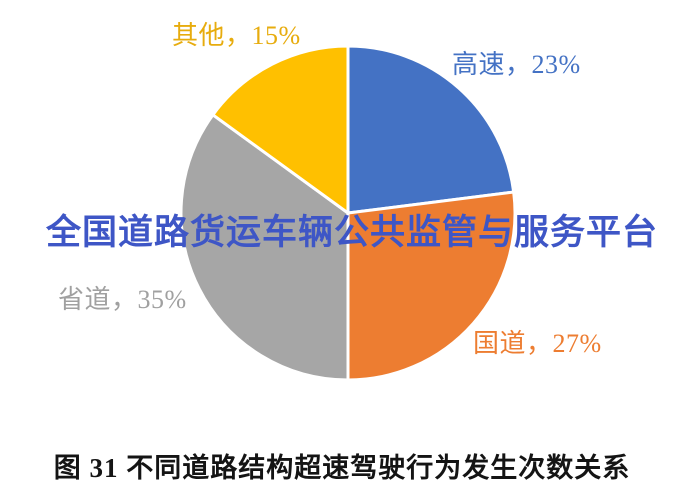 The width and height of the screenshot is (684, 503). What do you see at coordinates (352, 233) in the screenshot?
I see `watermark-text: 全国道路货运车辆公共监管与服务平台` at bounding box center [352, 233].